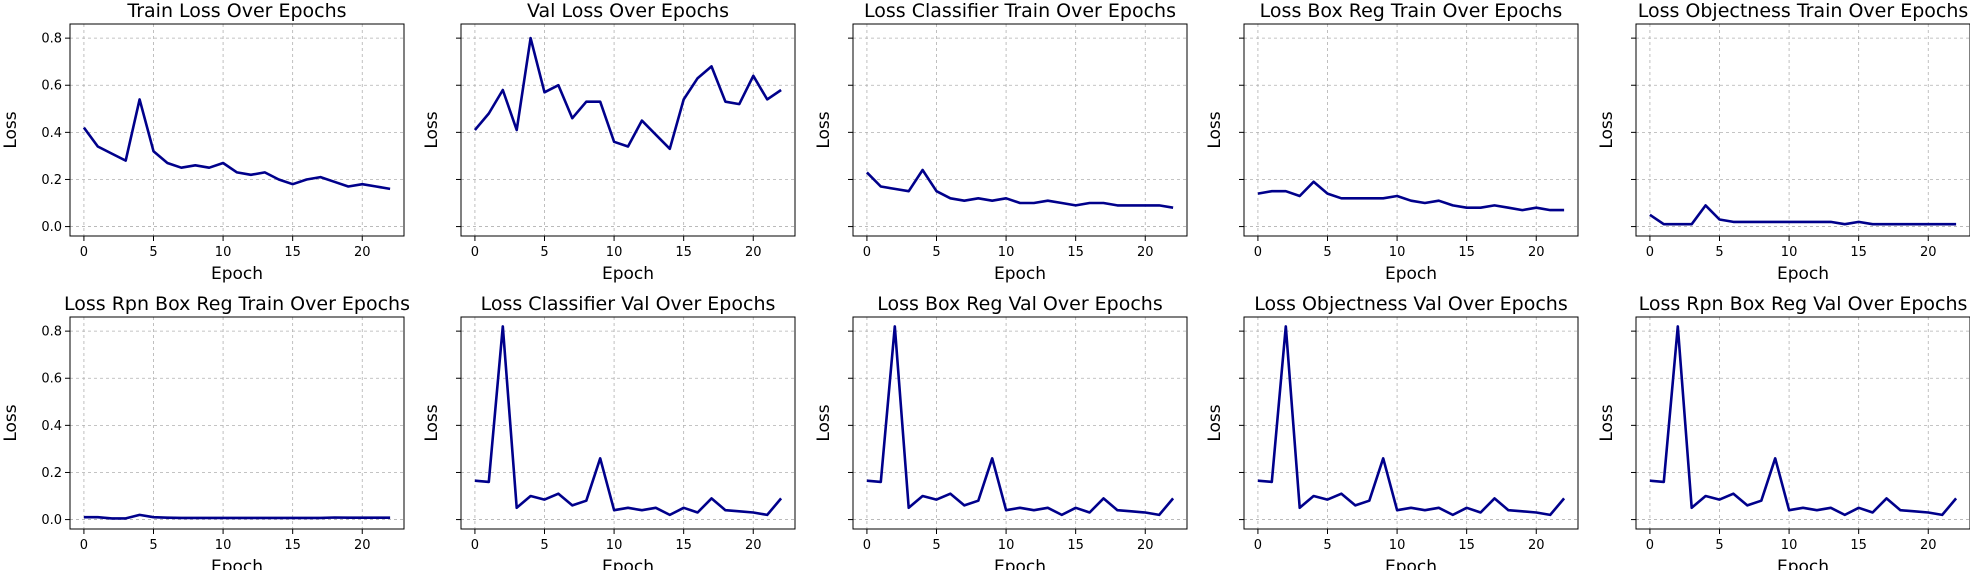 The width and height of the screenshot is (1970, 570). Describe the element at coordinates (628, 11) in the screenshot. I see `subplot-title: Val Loss Over Epochs` at that location.